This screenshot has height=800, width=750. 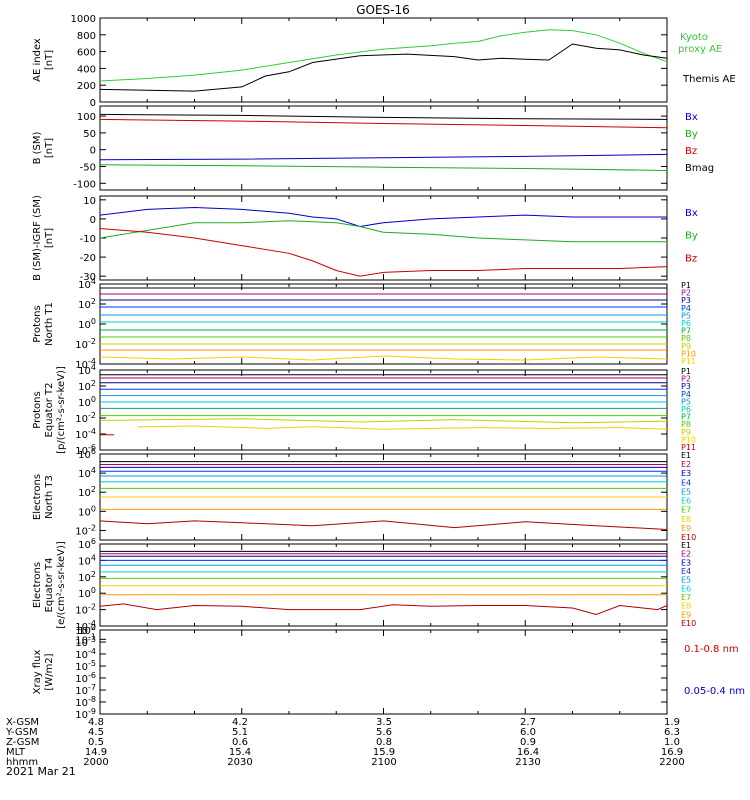 What do you see at coordinates (96, 722) in the screenshot?
I see `footer-value: 4.8` at bounding box center [96, 722].